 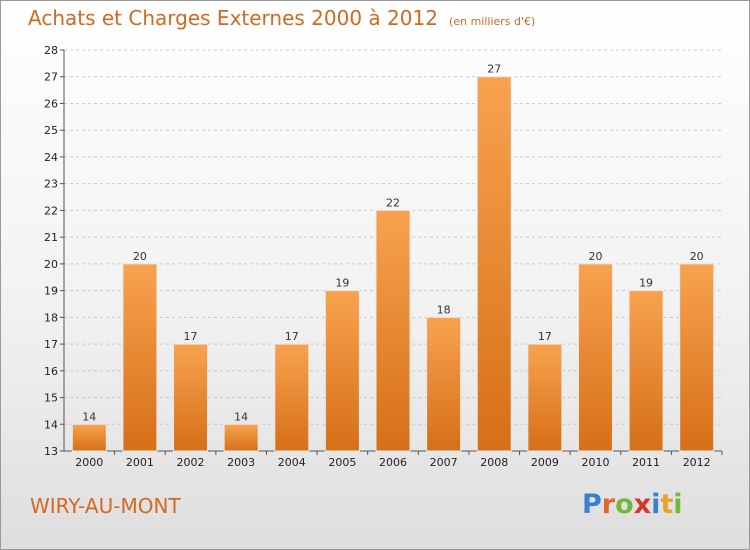 I want to click on y-tick-label: 21, so click(x=51, y=237).